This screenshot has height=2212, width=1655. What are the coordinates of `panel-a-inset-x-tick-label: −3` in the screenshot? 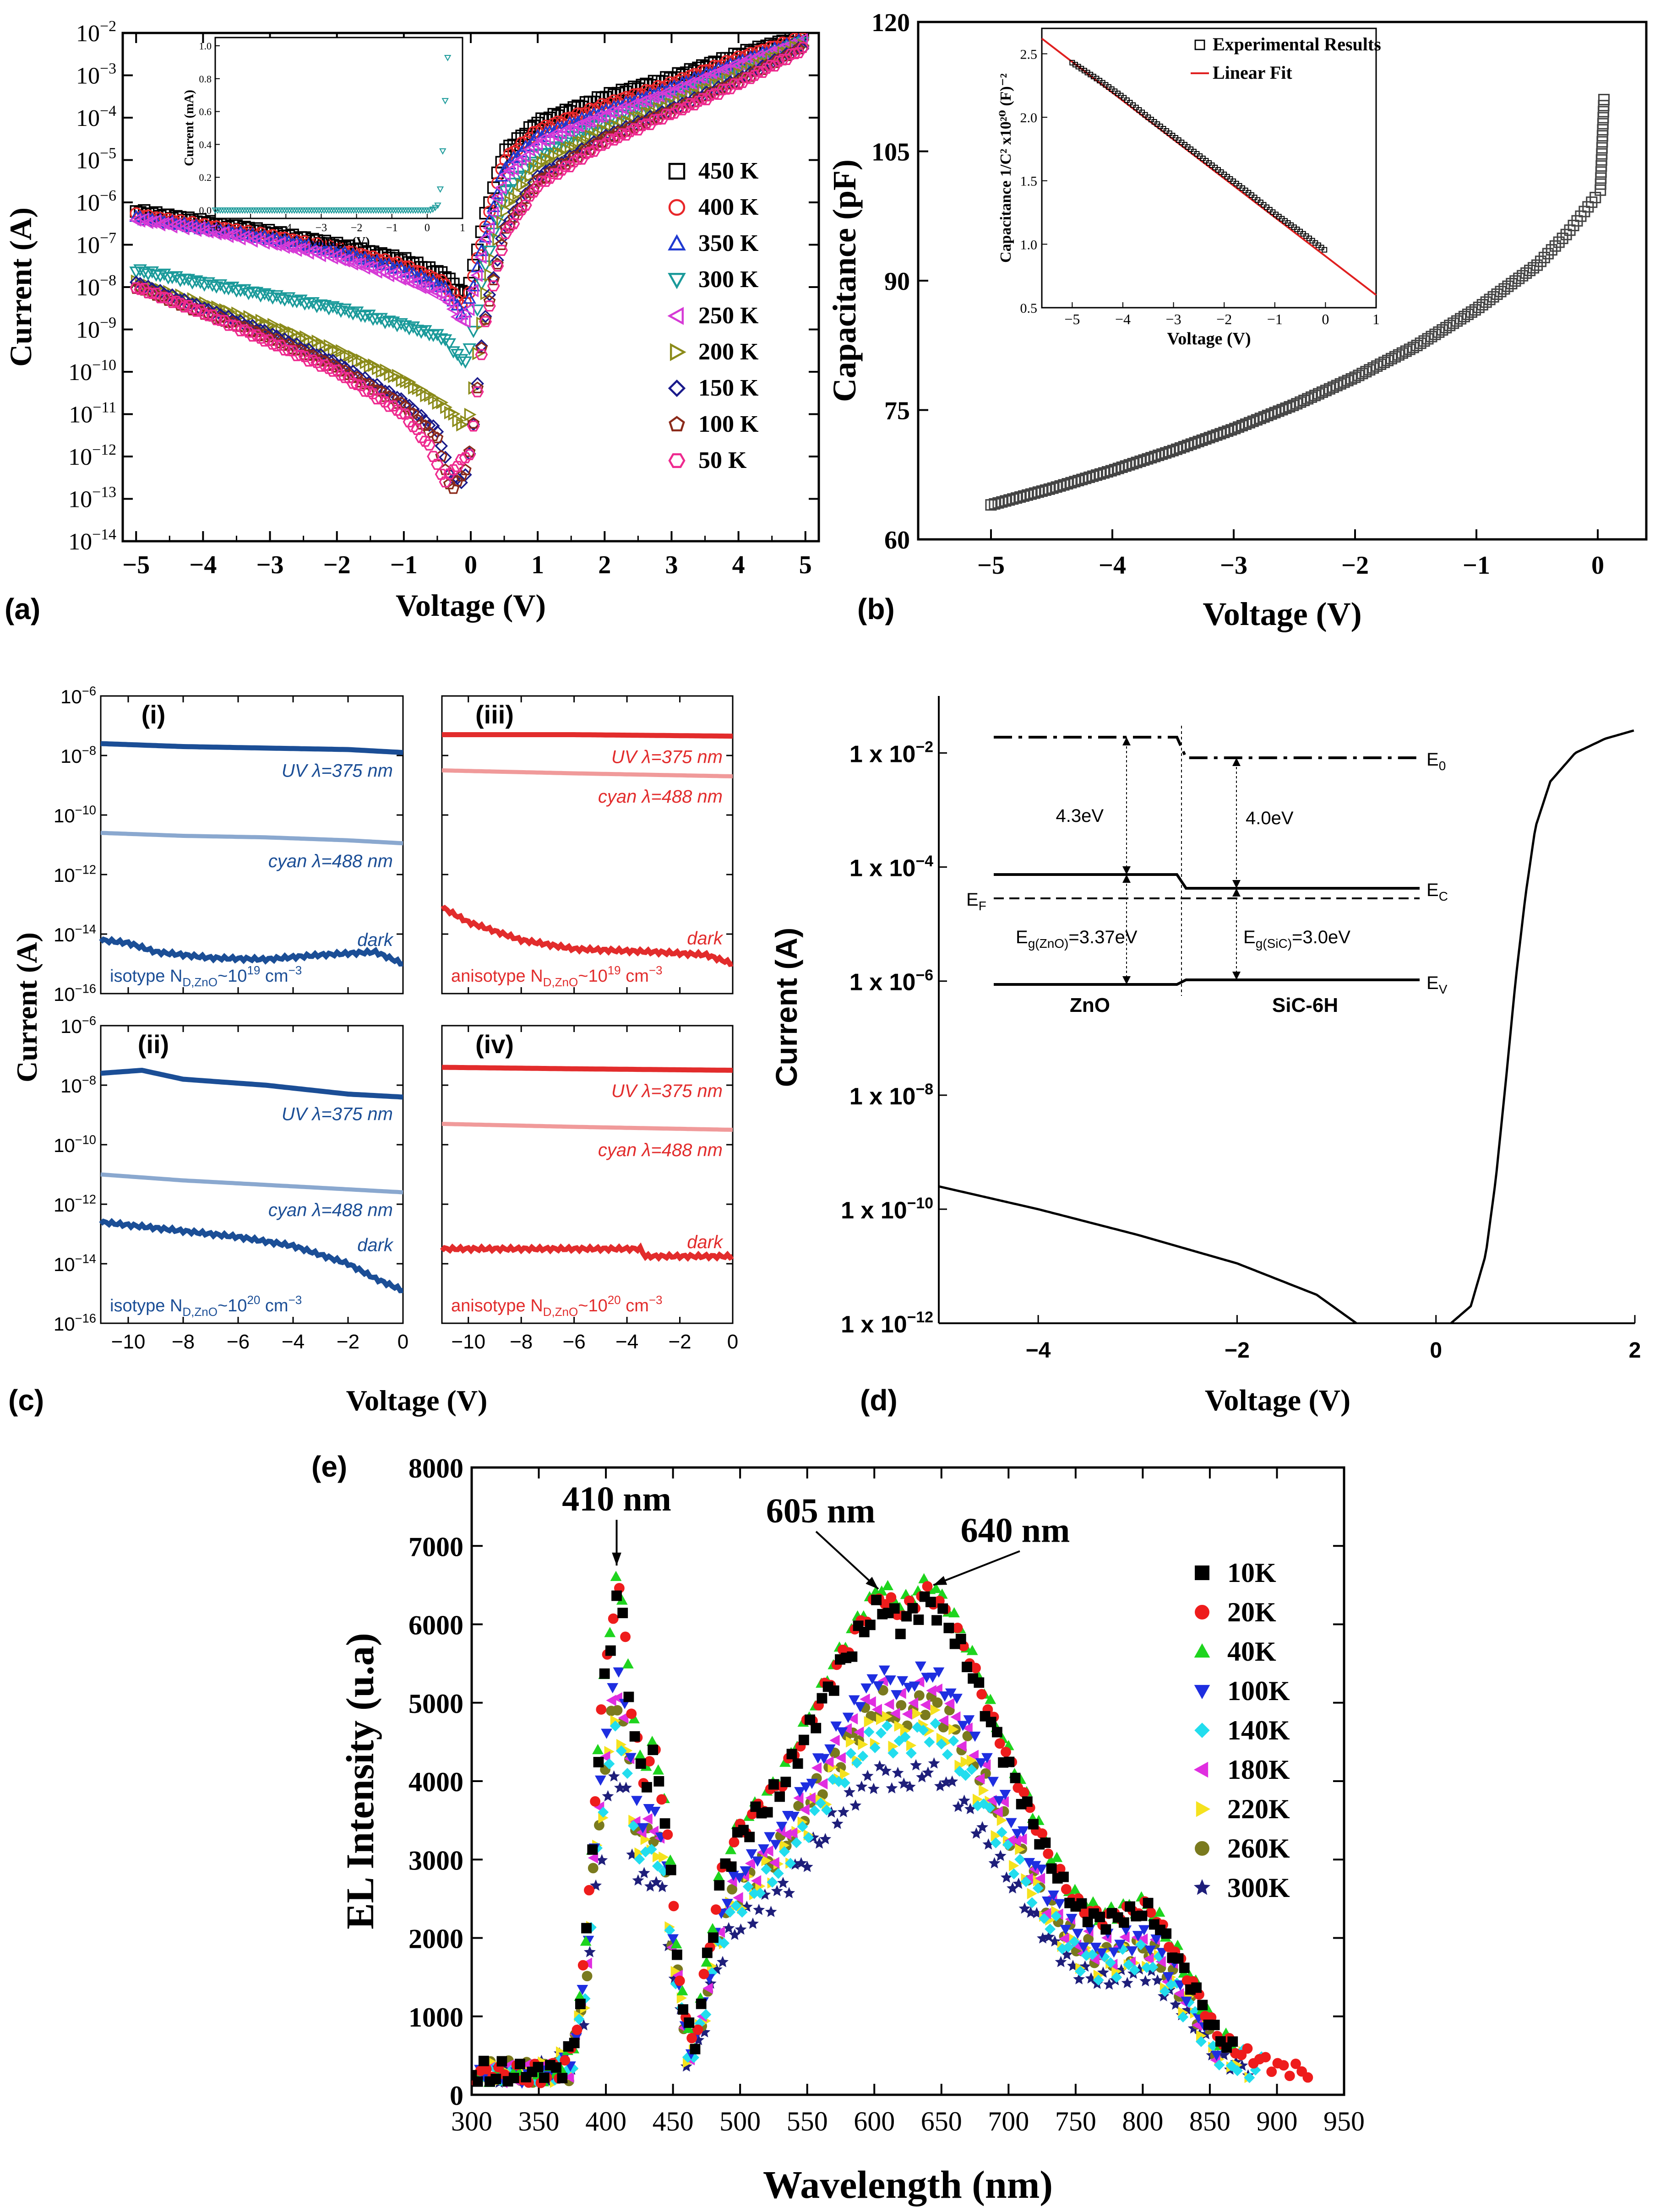 It's located at (321, 228).